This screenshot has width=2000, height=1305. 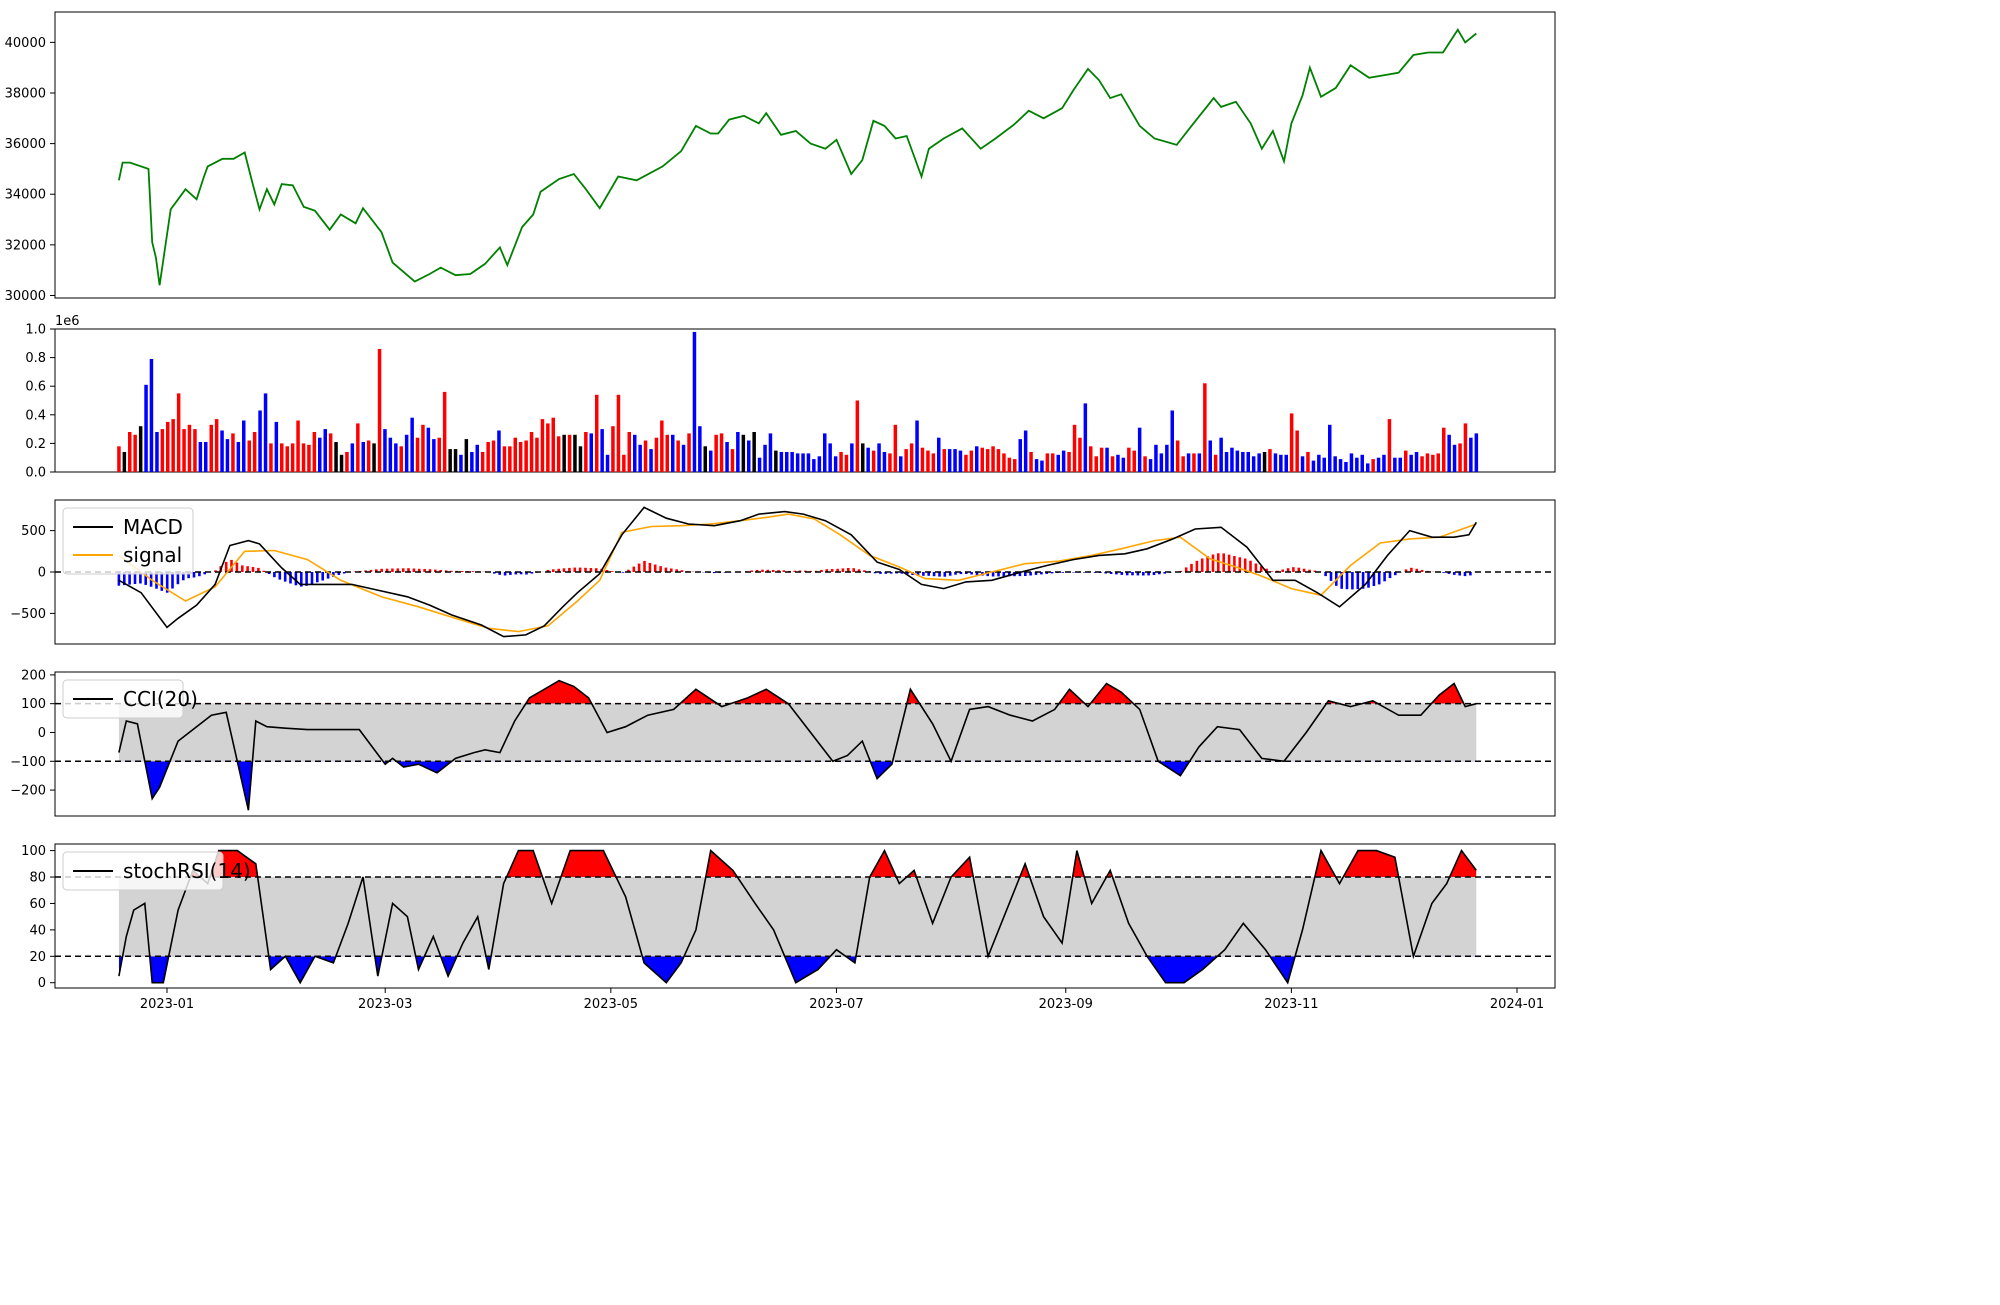 I want to click on price-ytick-label: 40000, so click(x=25, y=43).